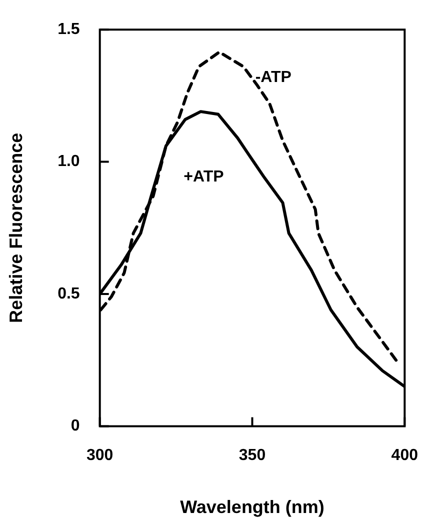  I want to click on y-tick-label: 0.5, so click(69, 293).